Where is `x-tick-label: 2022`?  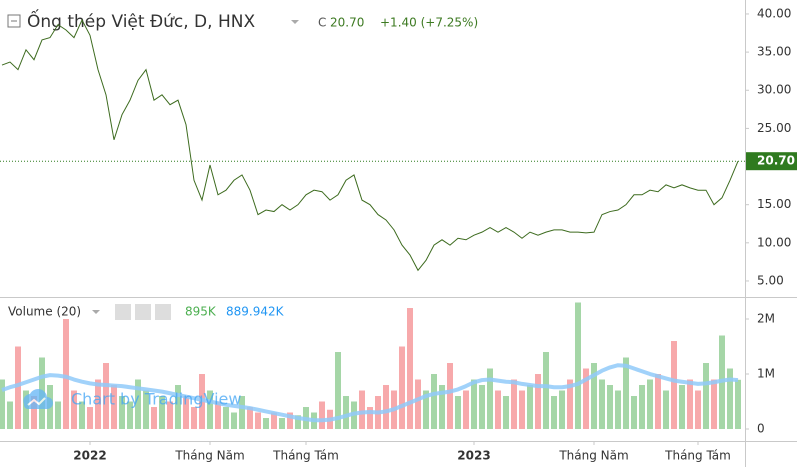 x-tick-label: 2022 is located at coordinates (89, 456).